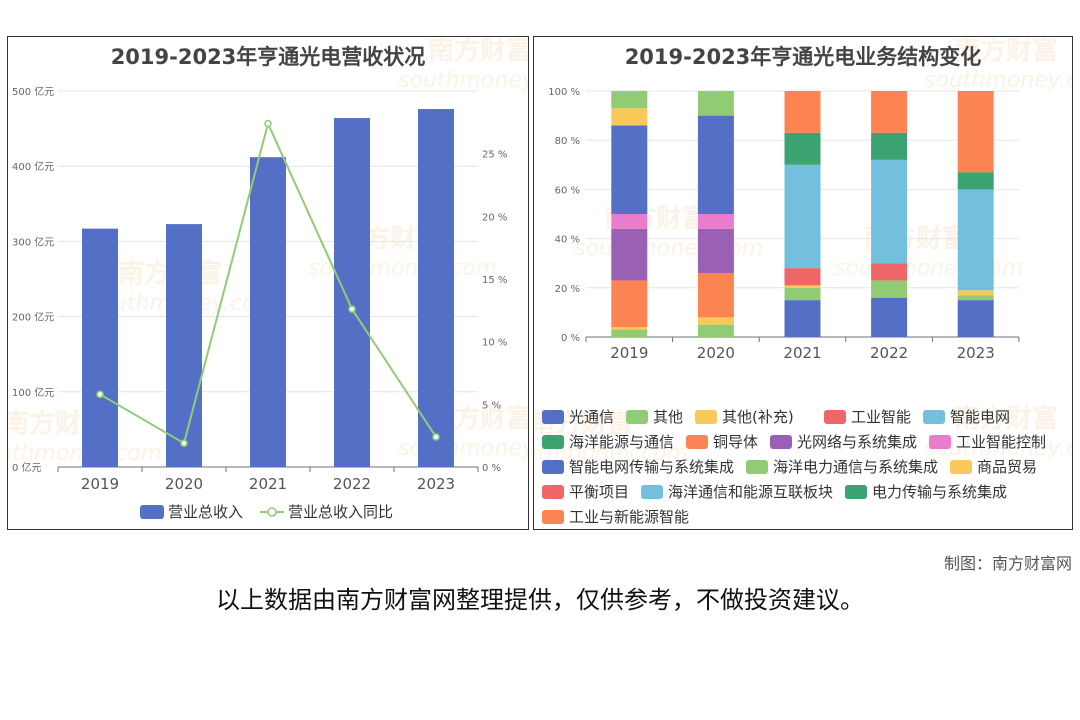  I want to click on legend-label: 海洋通信和能源互联板块, so click(750, 492).